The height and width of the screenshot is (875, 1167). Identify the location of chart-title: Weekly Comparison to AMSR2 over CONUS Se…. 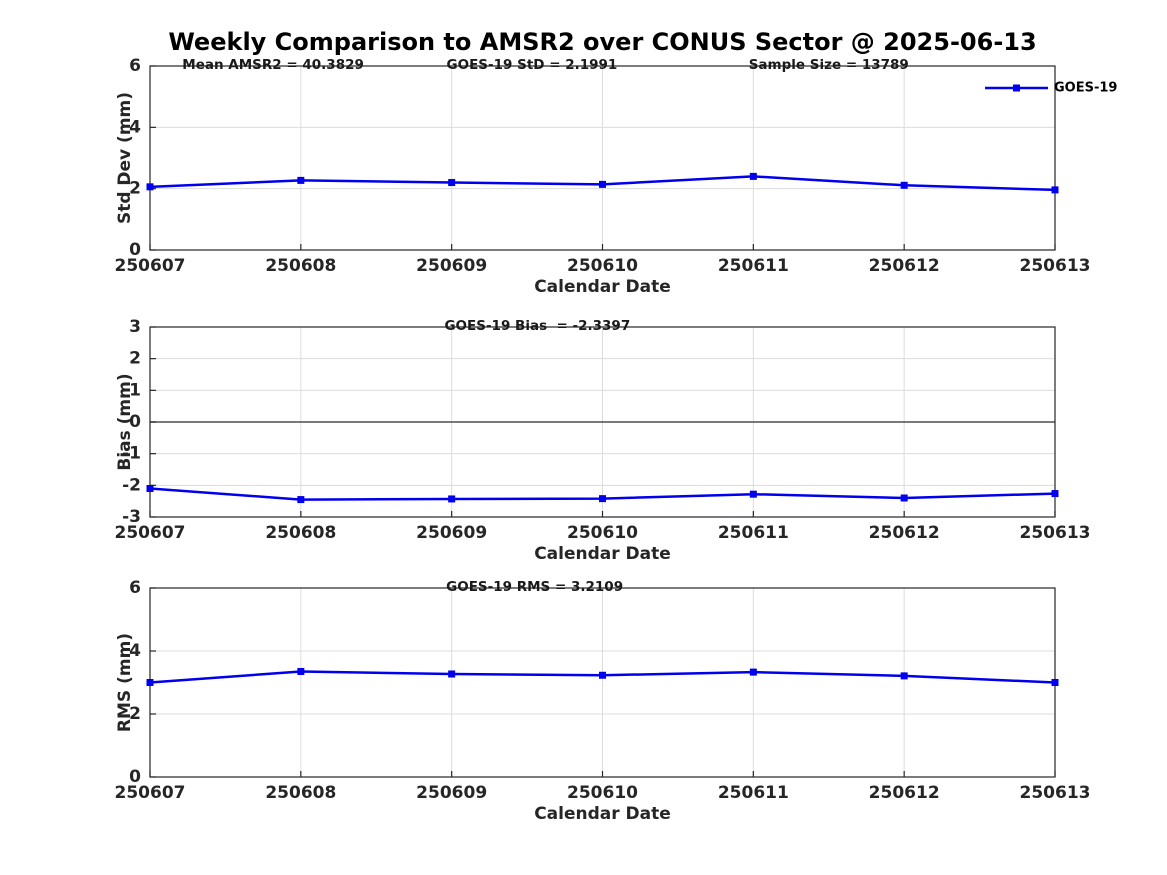
(602, 42).